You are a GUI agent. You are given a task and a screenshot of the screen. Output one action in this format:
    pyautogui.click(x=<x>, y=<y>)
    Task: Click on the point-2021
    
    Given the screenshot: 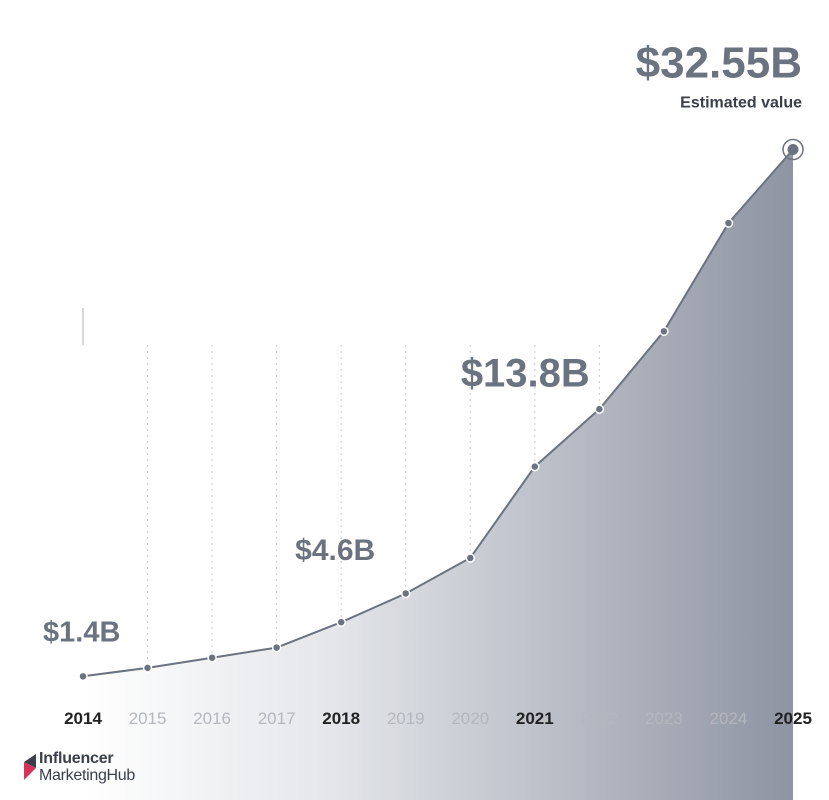 What is the action you would take?
    pyautogui.click(x=535, y=466)
    